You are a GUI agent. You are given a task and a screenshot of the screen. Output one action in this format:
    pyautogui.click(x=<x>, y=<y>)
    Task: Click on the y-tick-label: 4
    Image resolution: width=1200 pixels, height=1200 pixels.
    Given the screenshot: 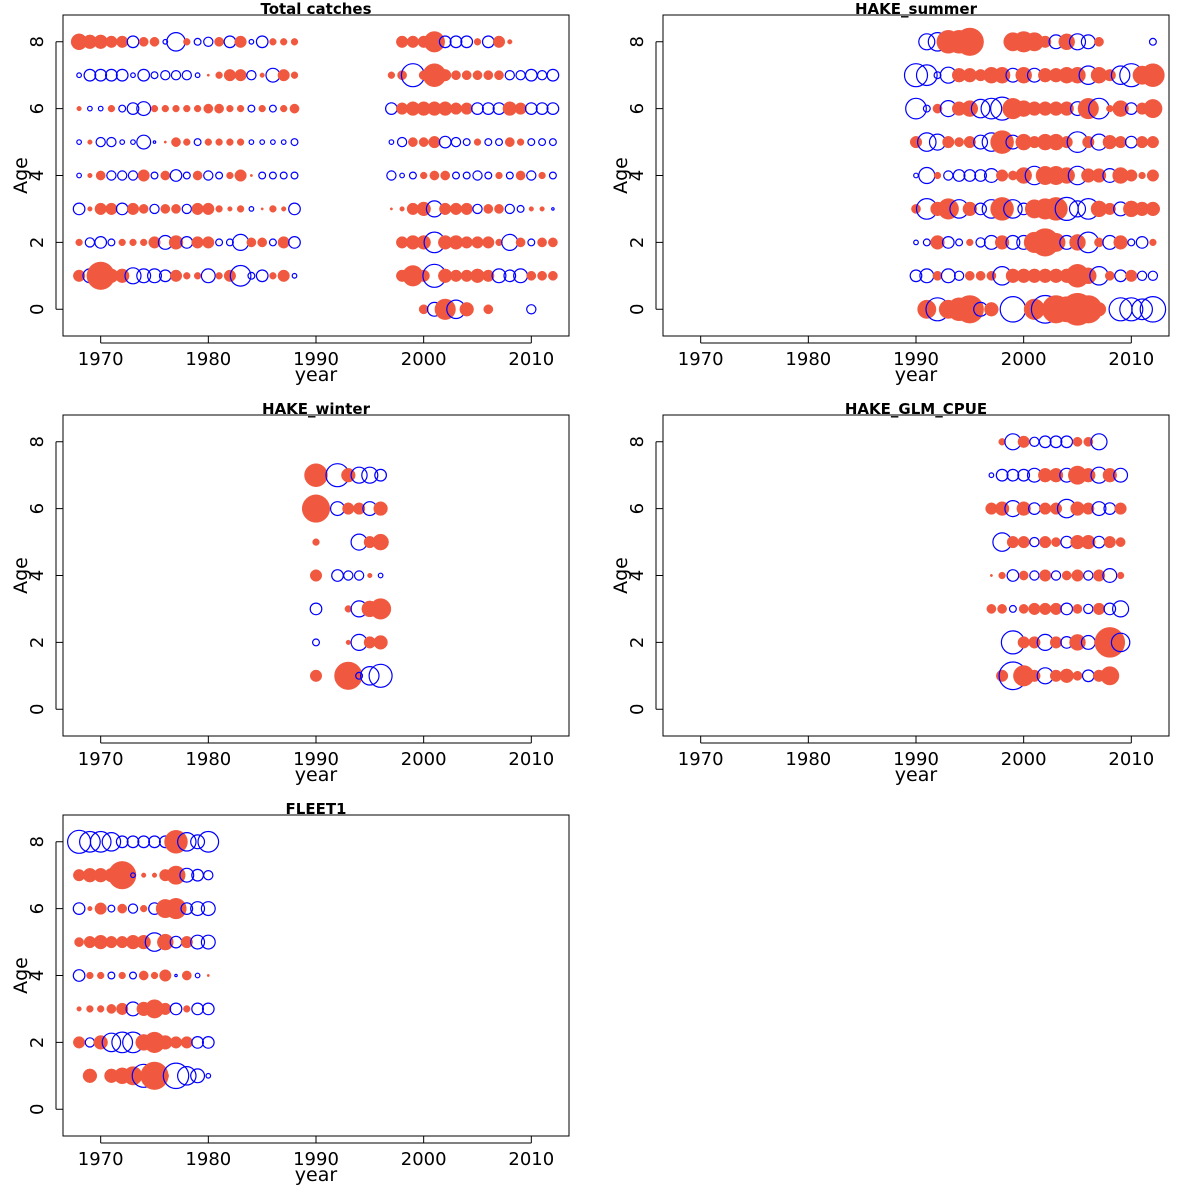 What is the action you would take?
    pyautogui.click(x=637, y=175)
    